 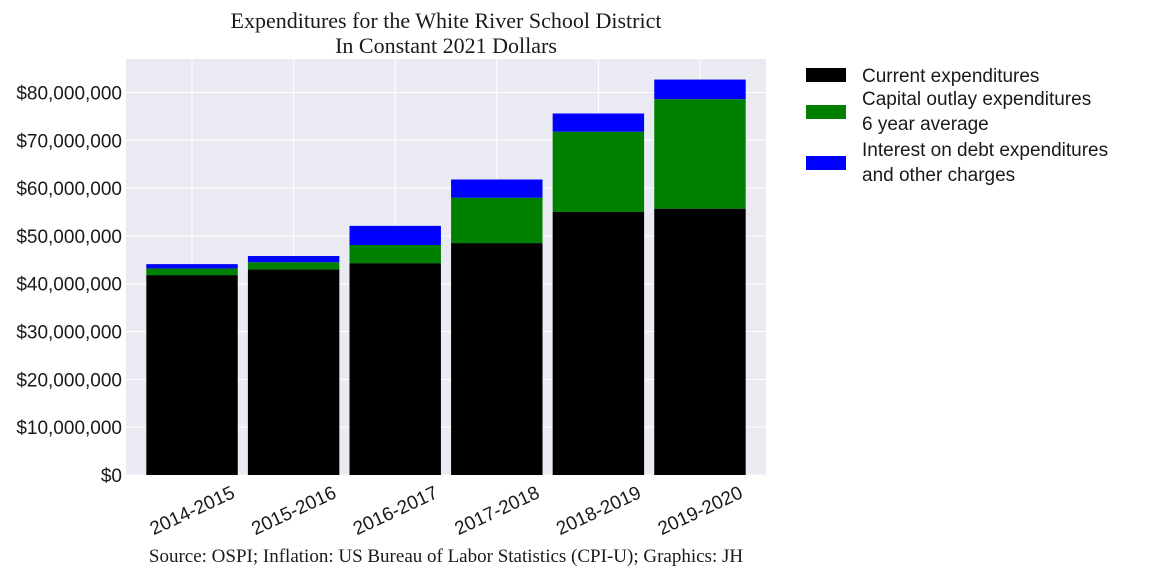 What do you see at coordinates (985, 150) in the screenshot?
I see `legend-label: Interest on debt expenditures` at bounding box center [985, 150].